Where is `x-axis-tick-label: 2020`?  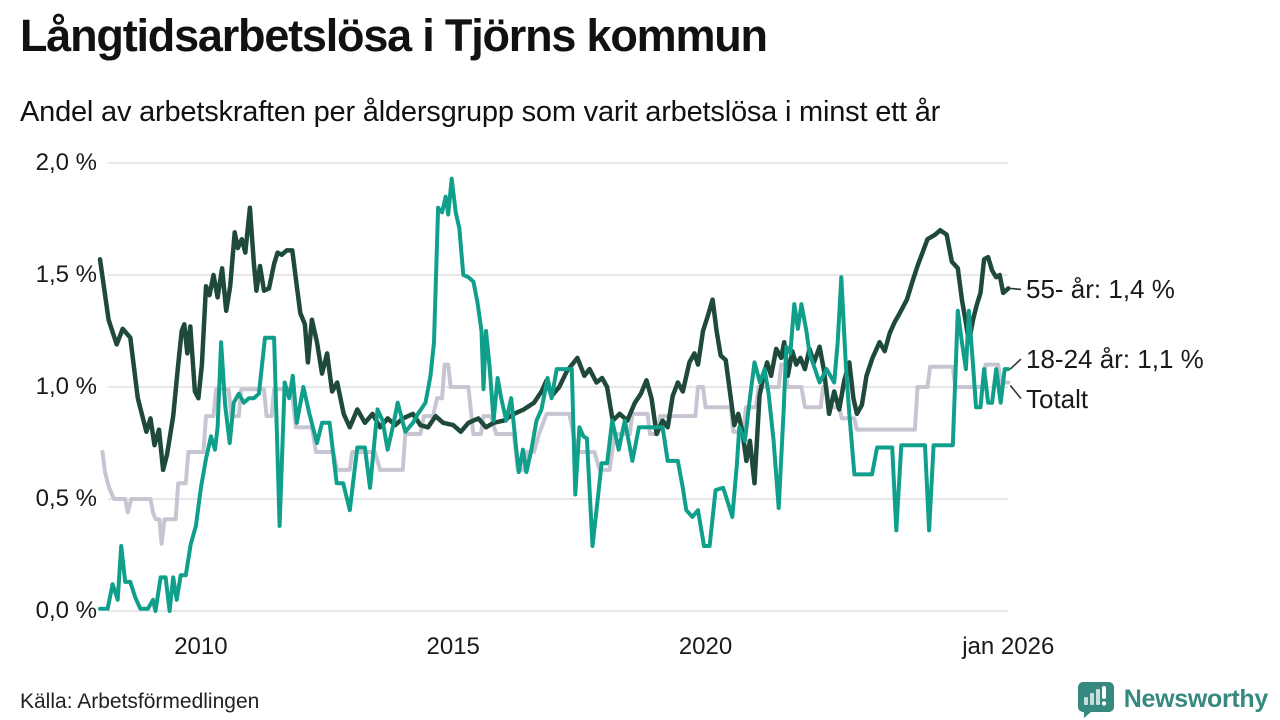 x-axis-tick-label: 2020 is located at coordinates (705, 646).